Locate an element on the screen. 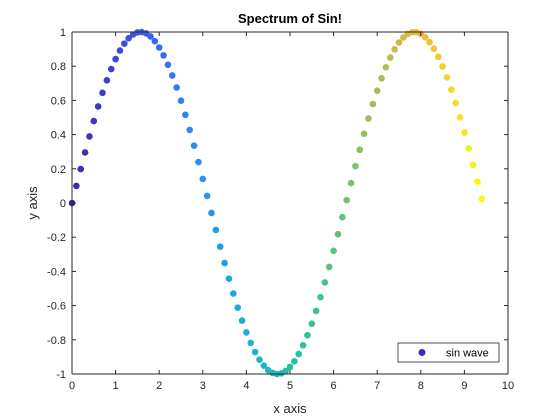 The image size is (560, 420). x-tick-label: 0 is located at coordinates (72, 386).